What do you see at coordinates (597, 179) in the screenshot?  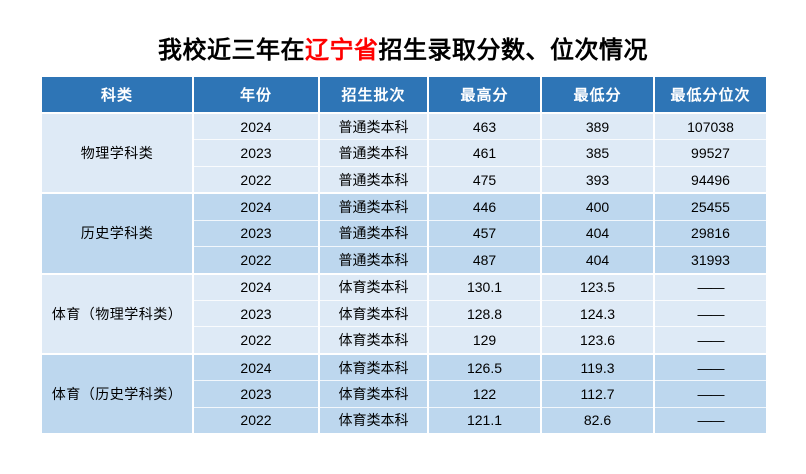 I see `cell-min: 393` at bounding box center [597, 179].